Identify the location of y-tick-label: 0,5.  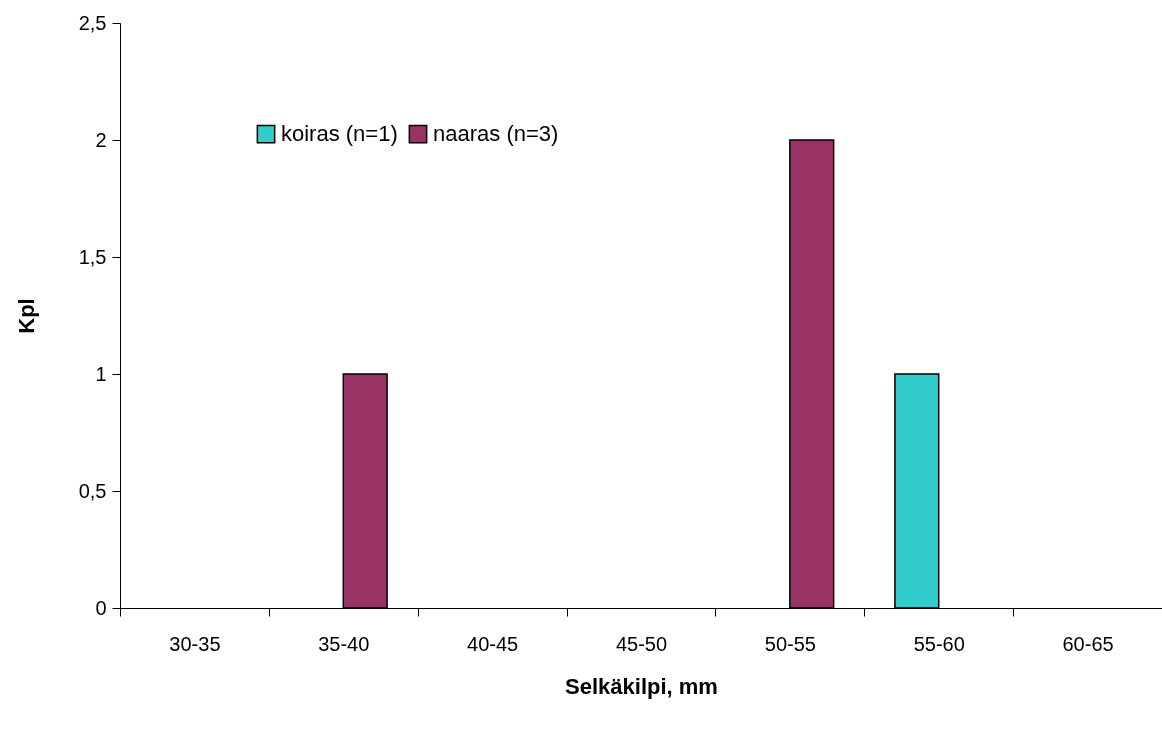
(92, 490).